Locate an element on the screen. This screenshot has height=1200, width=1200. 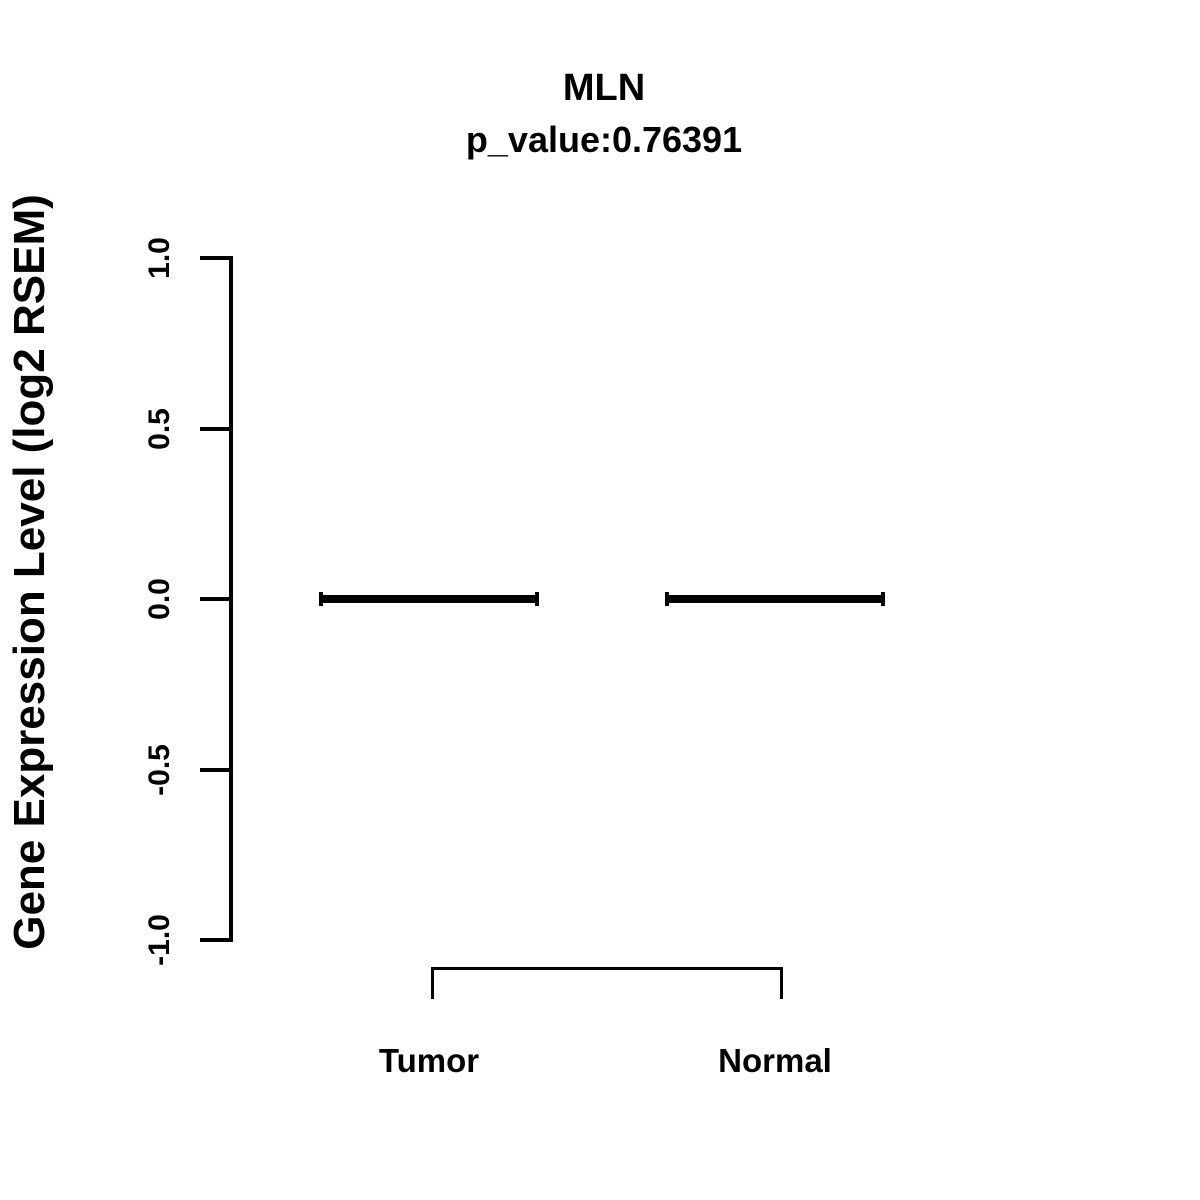
boxplot-median-normal is located at coordinates (775, 599).